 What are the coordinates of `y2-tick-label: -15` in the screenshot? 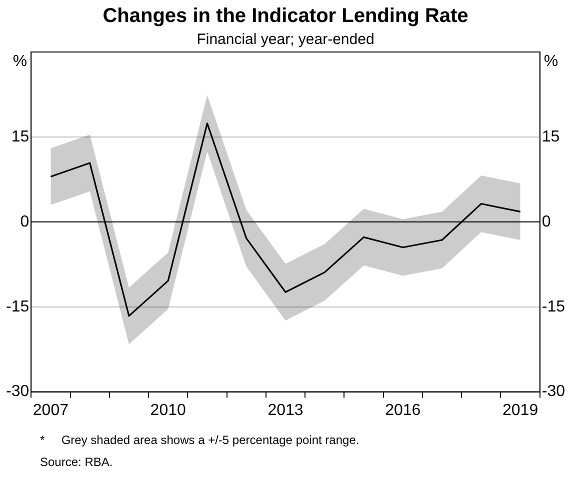 It's located at (554, 307).